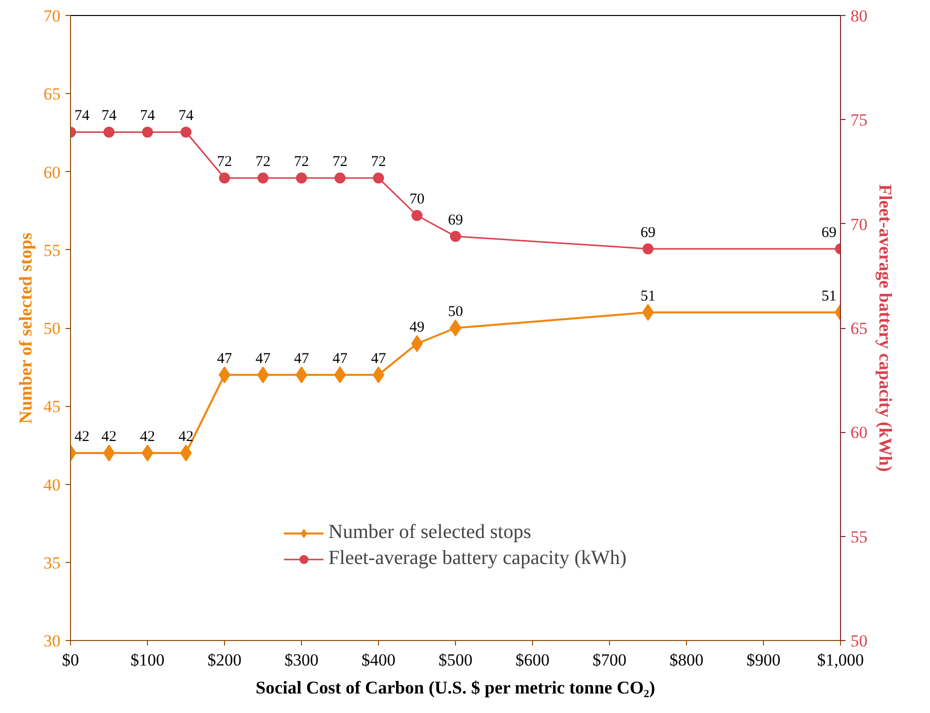 This screenshot has height=713, width=930. Describe the element at coordinates (859, 16) in the screenshot. I see `y2-tick-label: 80` at that location.